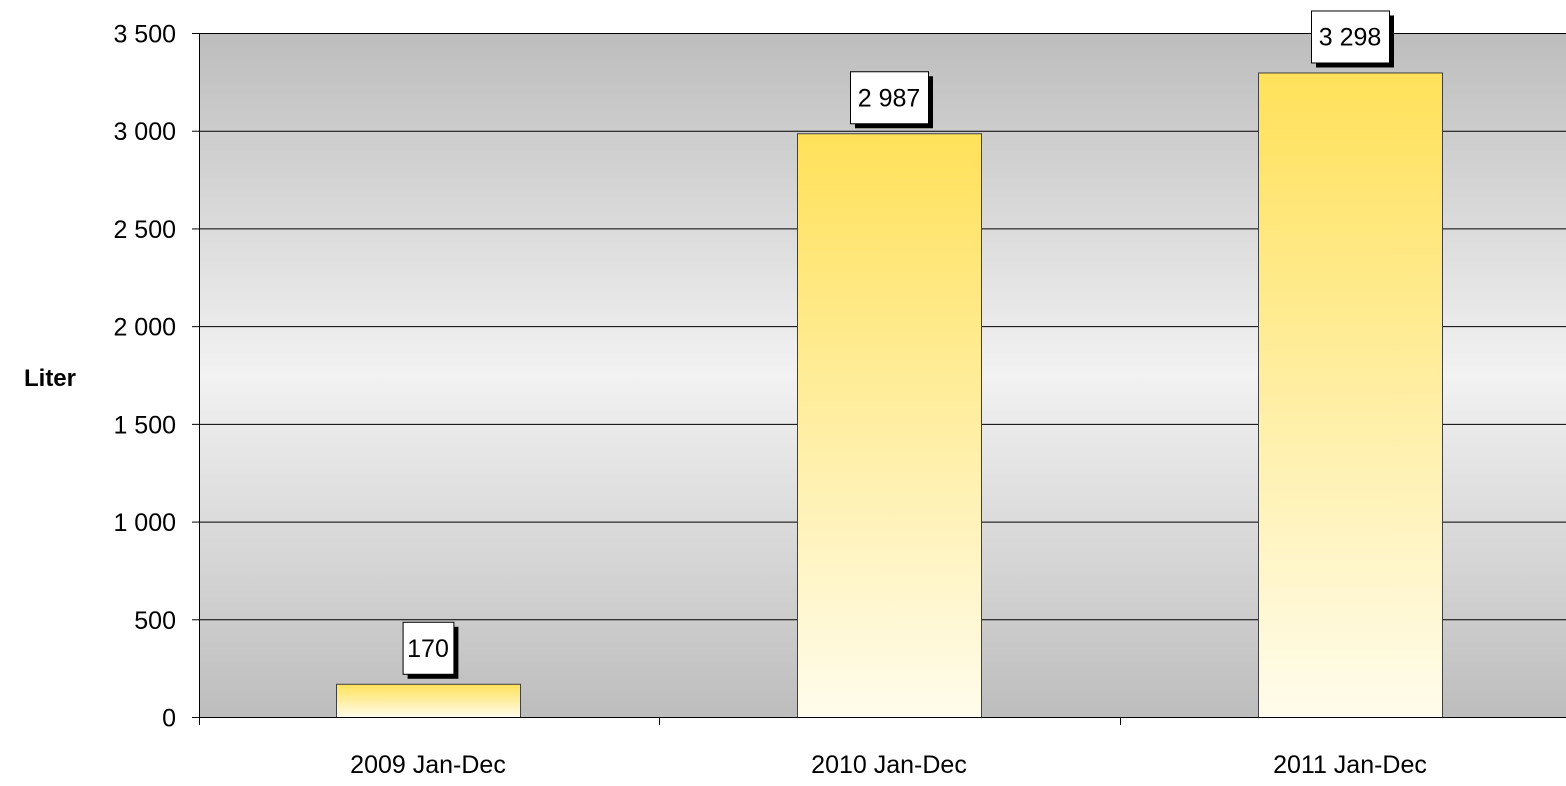  What do you see at coordinates (144, 425) in the screenshot?
I see `y-tick-label: 1 500` at bounding box center [144, 425].